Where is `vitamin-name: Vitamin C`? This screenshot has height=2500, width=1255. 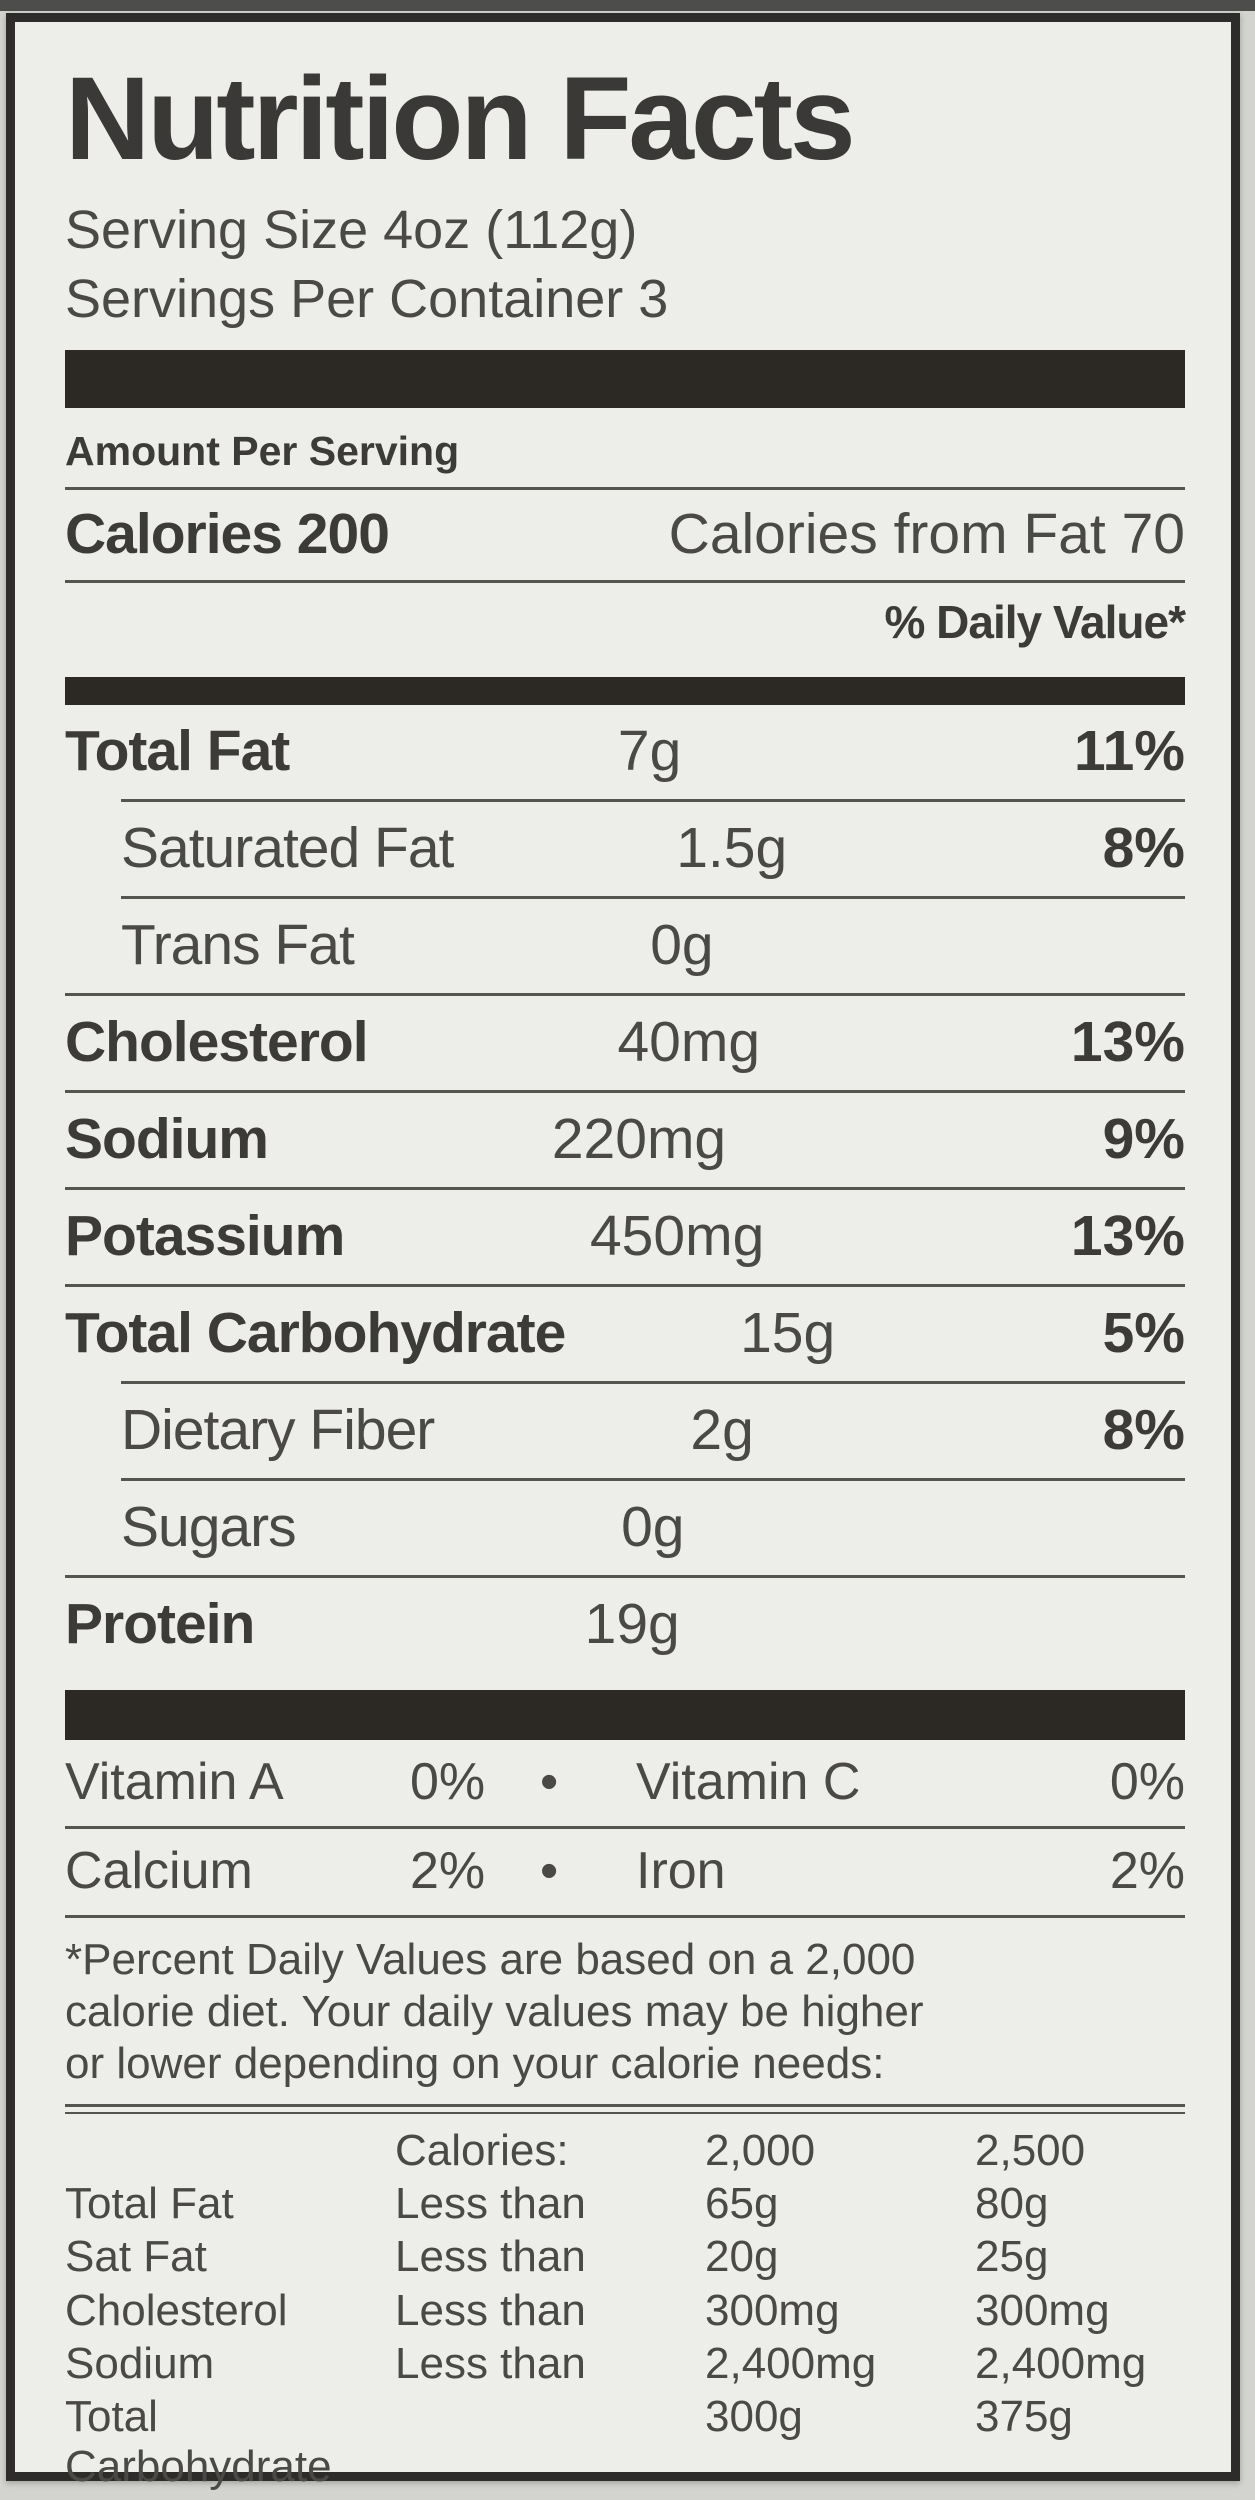 vitamin-name: Vitamin C is located at coordinates (748, 1782).